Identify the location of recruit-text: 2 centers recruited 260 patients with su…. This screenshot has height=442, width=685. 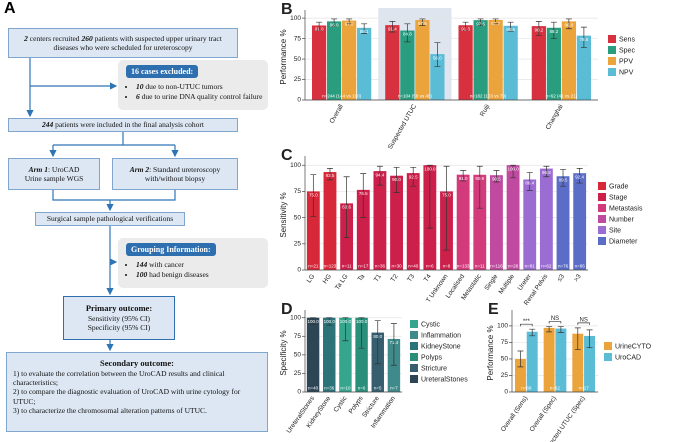
(123, 43).